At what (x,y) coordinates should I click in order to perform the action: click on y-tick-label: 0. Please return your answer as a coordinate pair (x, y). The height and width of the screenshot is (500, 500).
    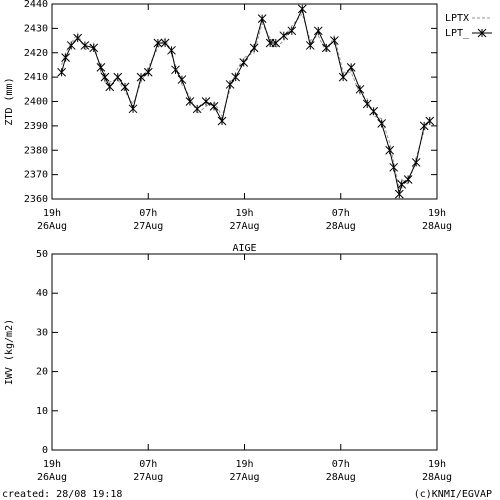
    Looking at the image, I should click on (45, 450).